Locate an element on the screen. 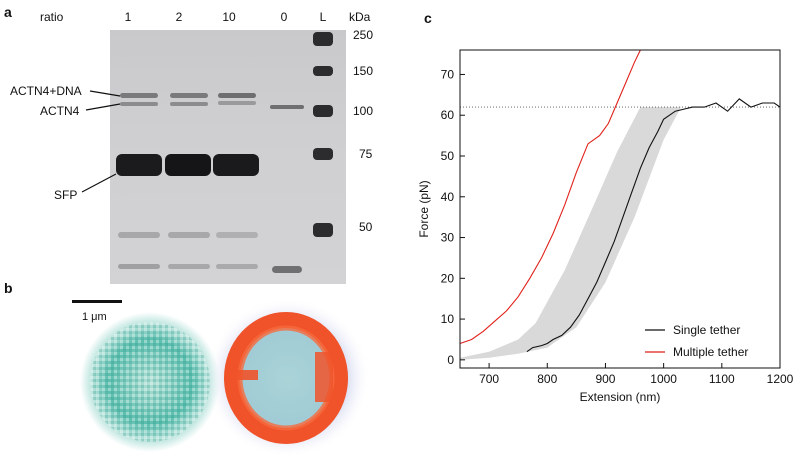 Image resolution: width=800 pixels, height=473 pixels. lane-label-0: 0 is located at coordinates (284, 17).